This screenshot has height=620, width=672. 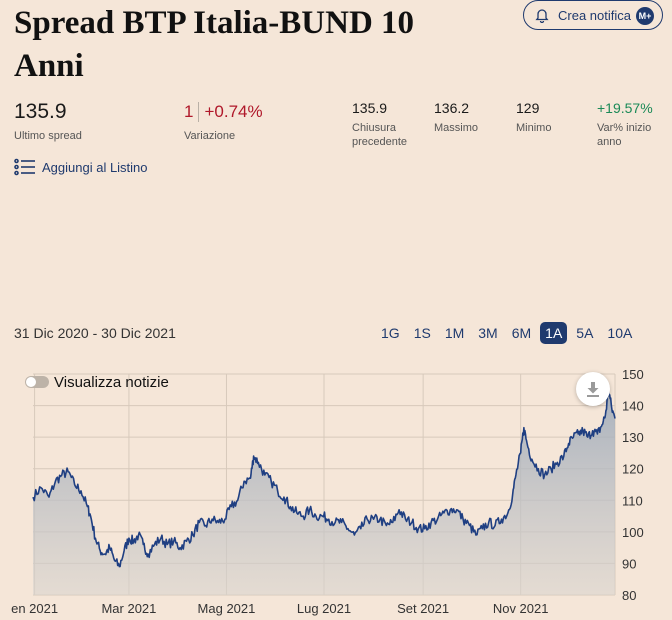 What do you see at coordinates (111, 382) in the screenshot?
I see `news-toggle-label: Visualizza notizie` at bounding box center [111, 382].